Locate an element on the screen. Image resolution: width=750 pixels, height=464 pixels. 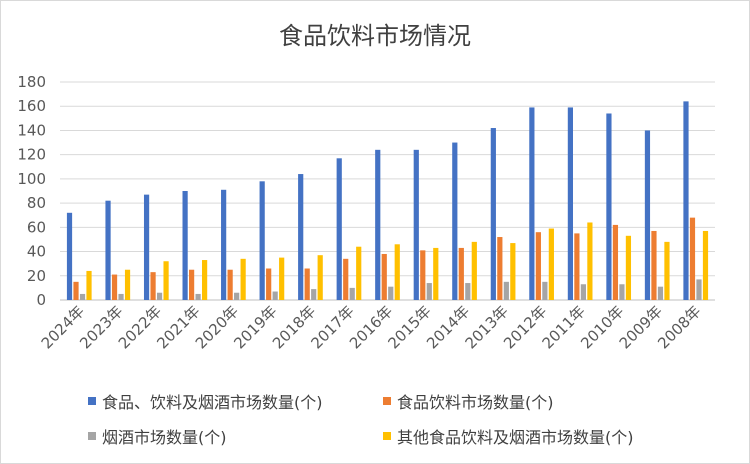
y-tick-label: 120 is located at coordinates (31, 155).